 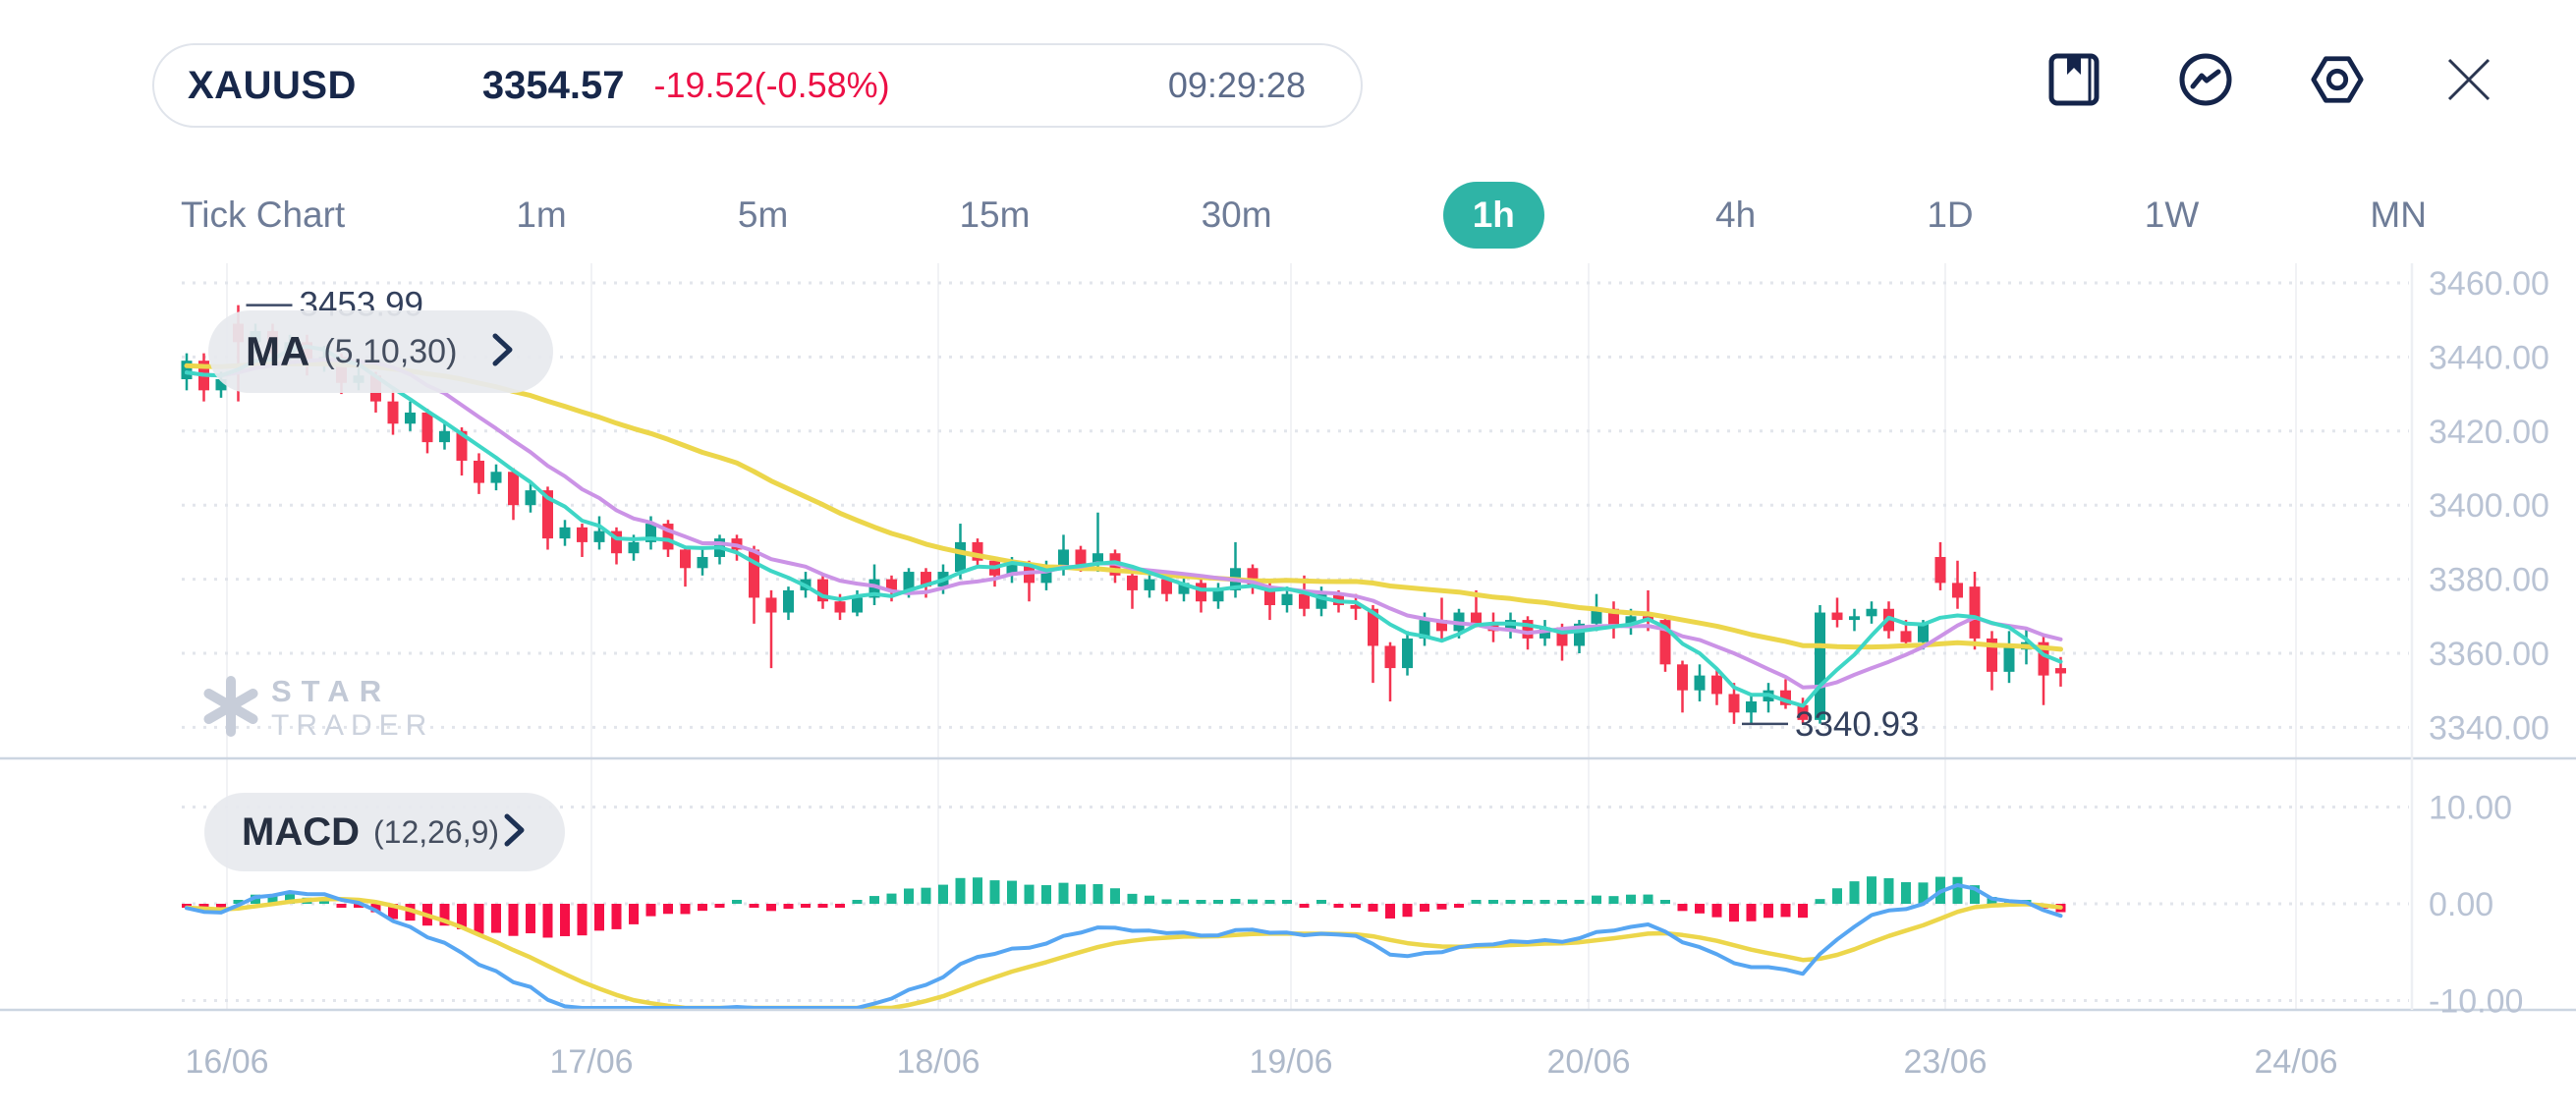 I want to click on date-tick: 20/06, so click(x=1588, y=1062).